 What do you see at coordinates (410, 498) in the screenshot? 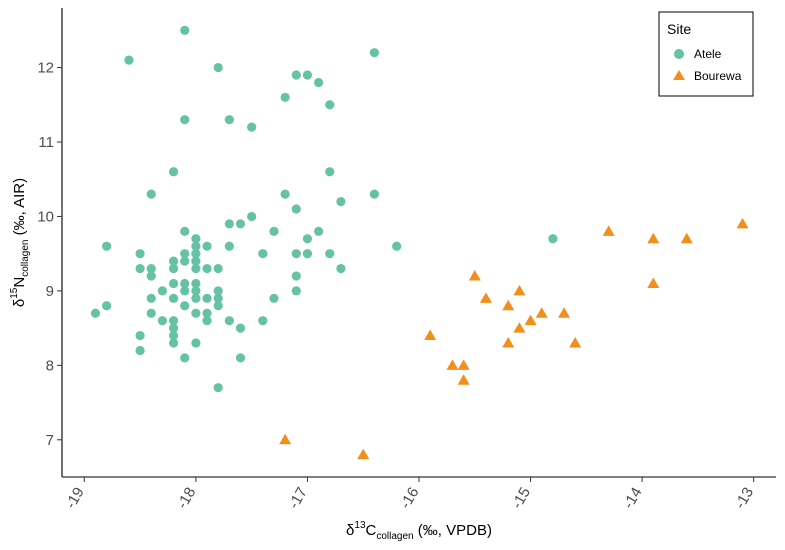
I see `x-tick-label: -16` at bounding box center [410, 498].